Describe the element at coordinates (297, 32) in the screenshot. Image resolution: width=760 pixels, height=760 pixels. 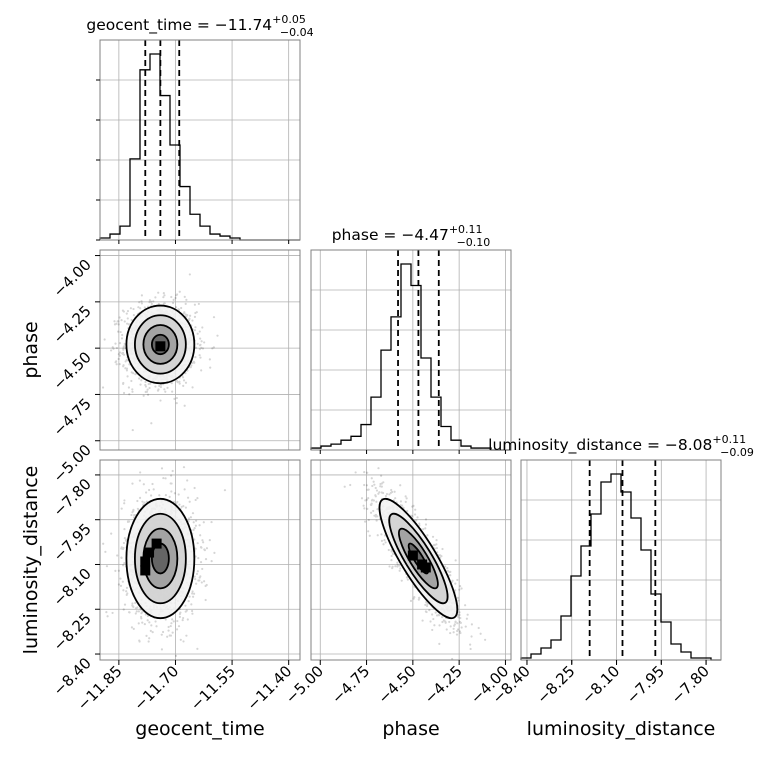
I see `title-sub: −0.04` at that location.